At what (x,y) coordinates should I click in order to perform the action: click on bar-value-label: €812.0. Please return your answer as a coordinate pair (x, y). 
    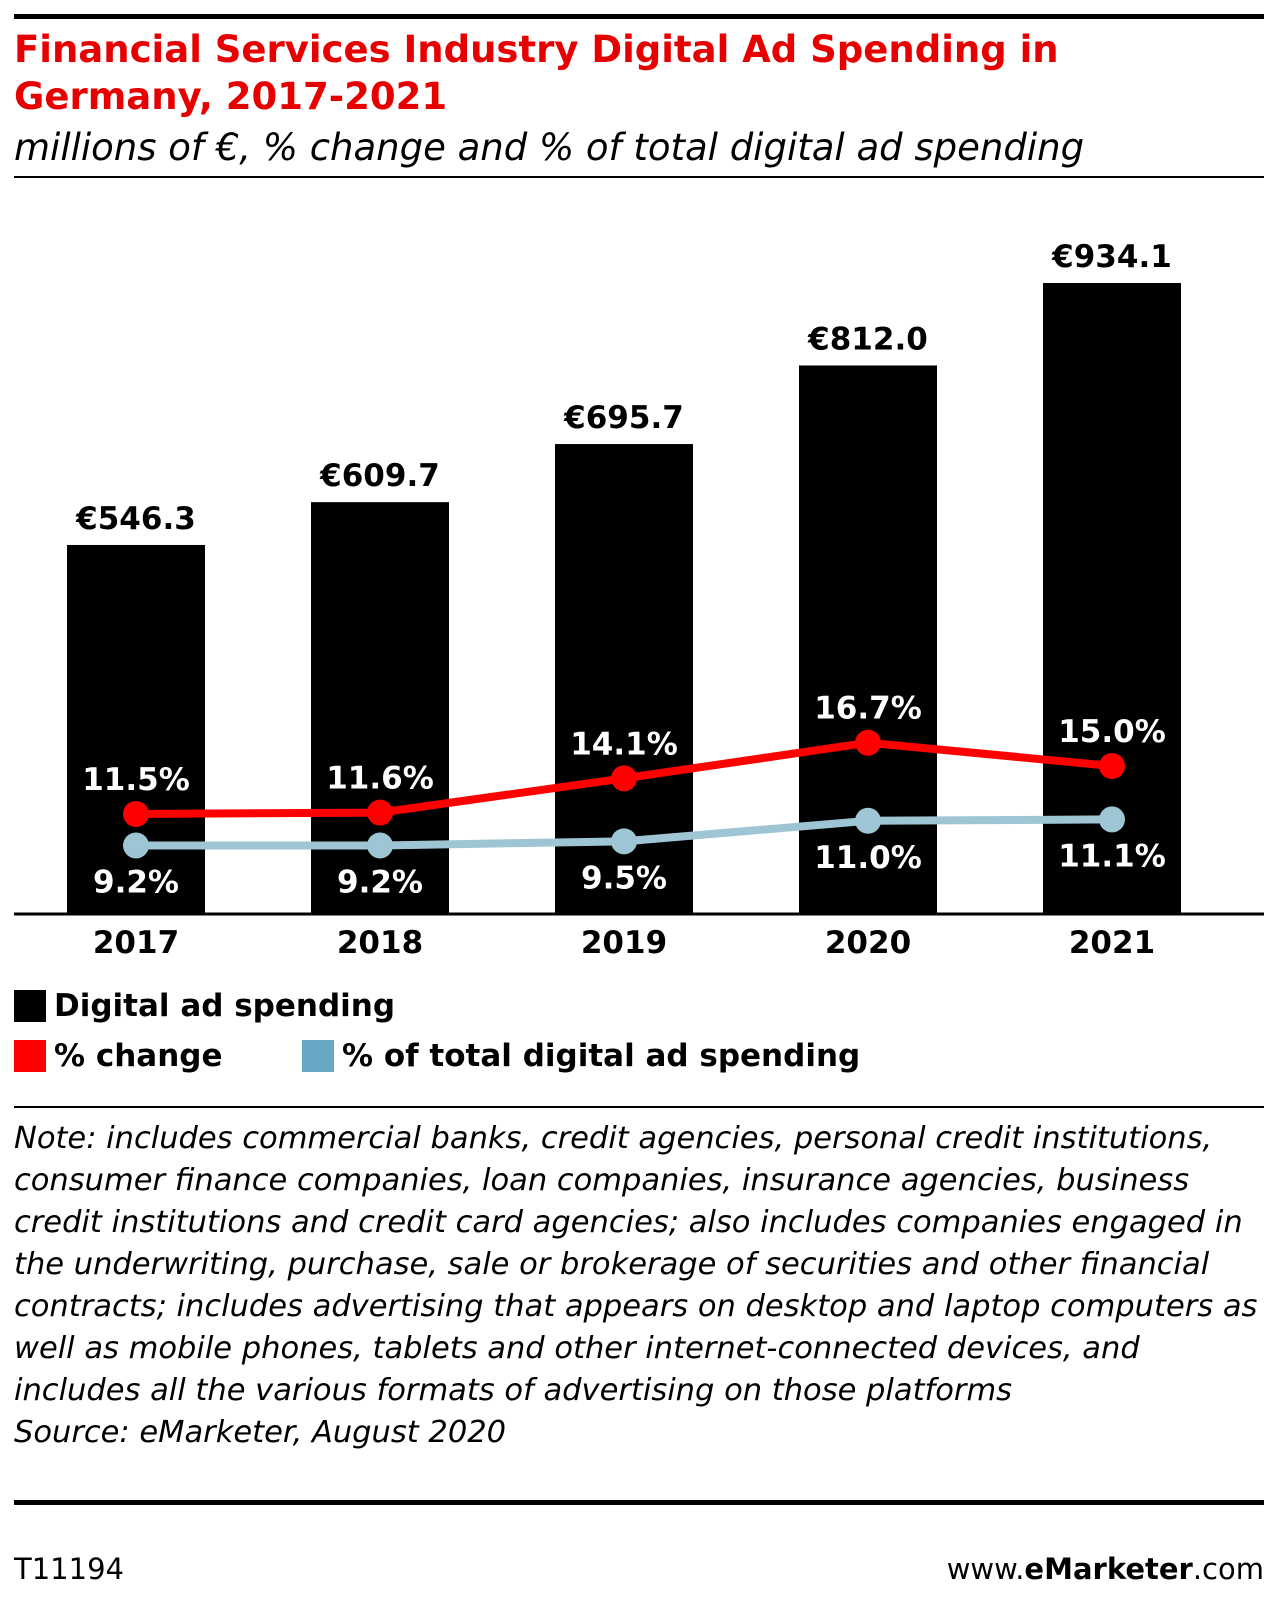
    Looking at the image, I should click on (867, 339).